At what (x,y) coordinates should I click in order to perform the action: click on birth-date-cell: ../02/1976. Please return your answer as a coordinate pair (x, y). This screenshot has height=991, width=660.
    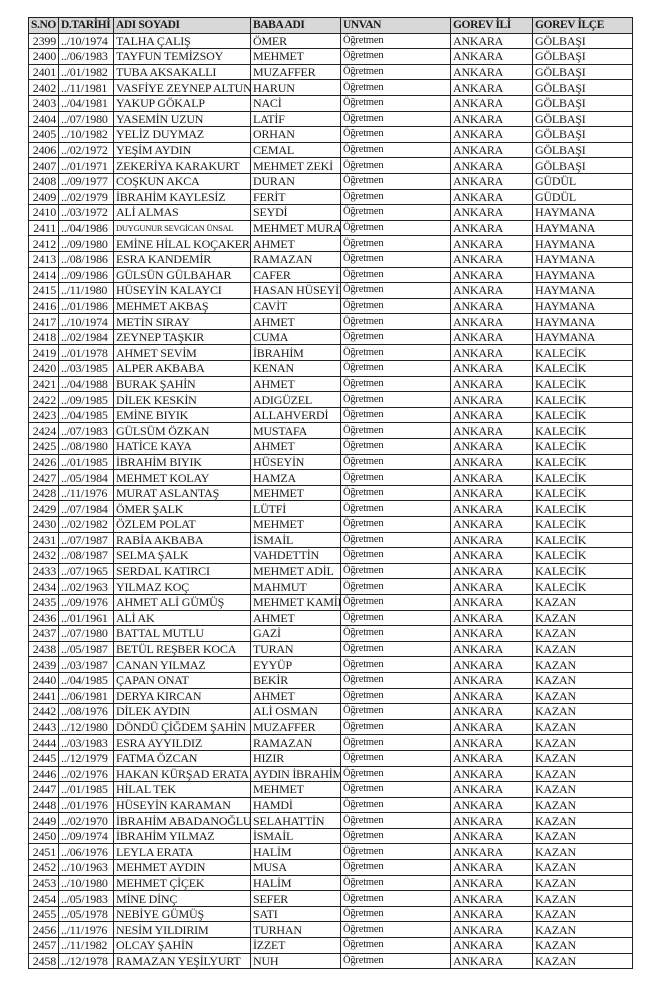
    Looking at the image, I should click on (86, 774).